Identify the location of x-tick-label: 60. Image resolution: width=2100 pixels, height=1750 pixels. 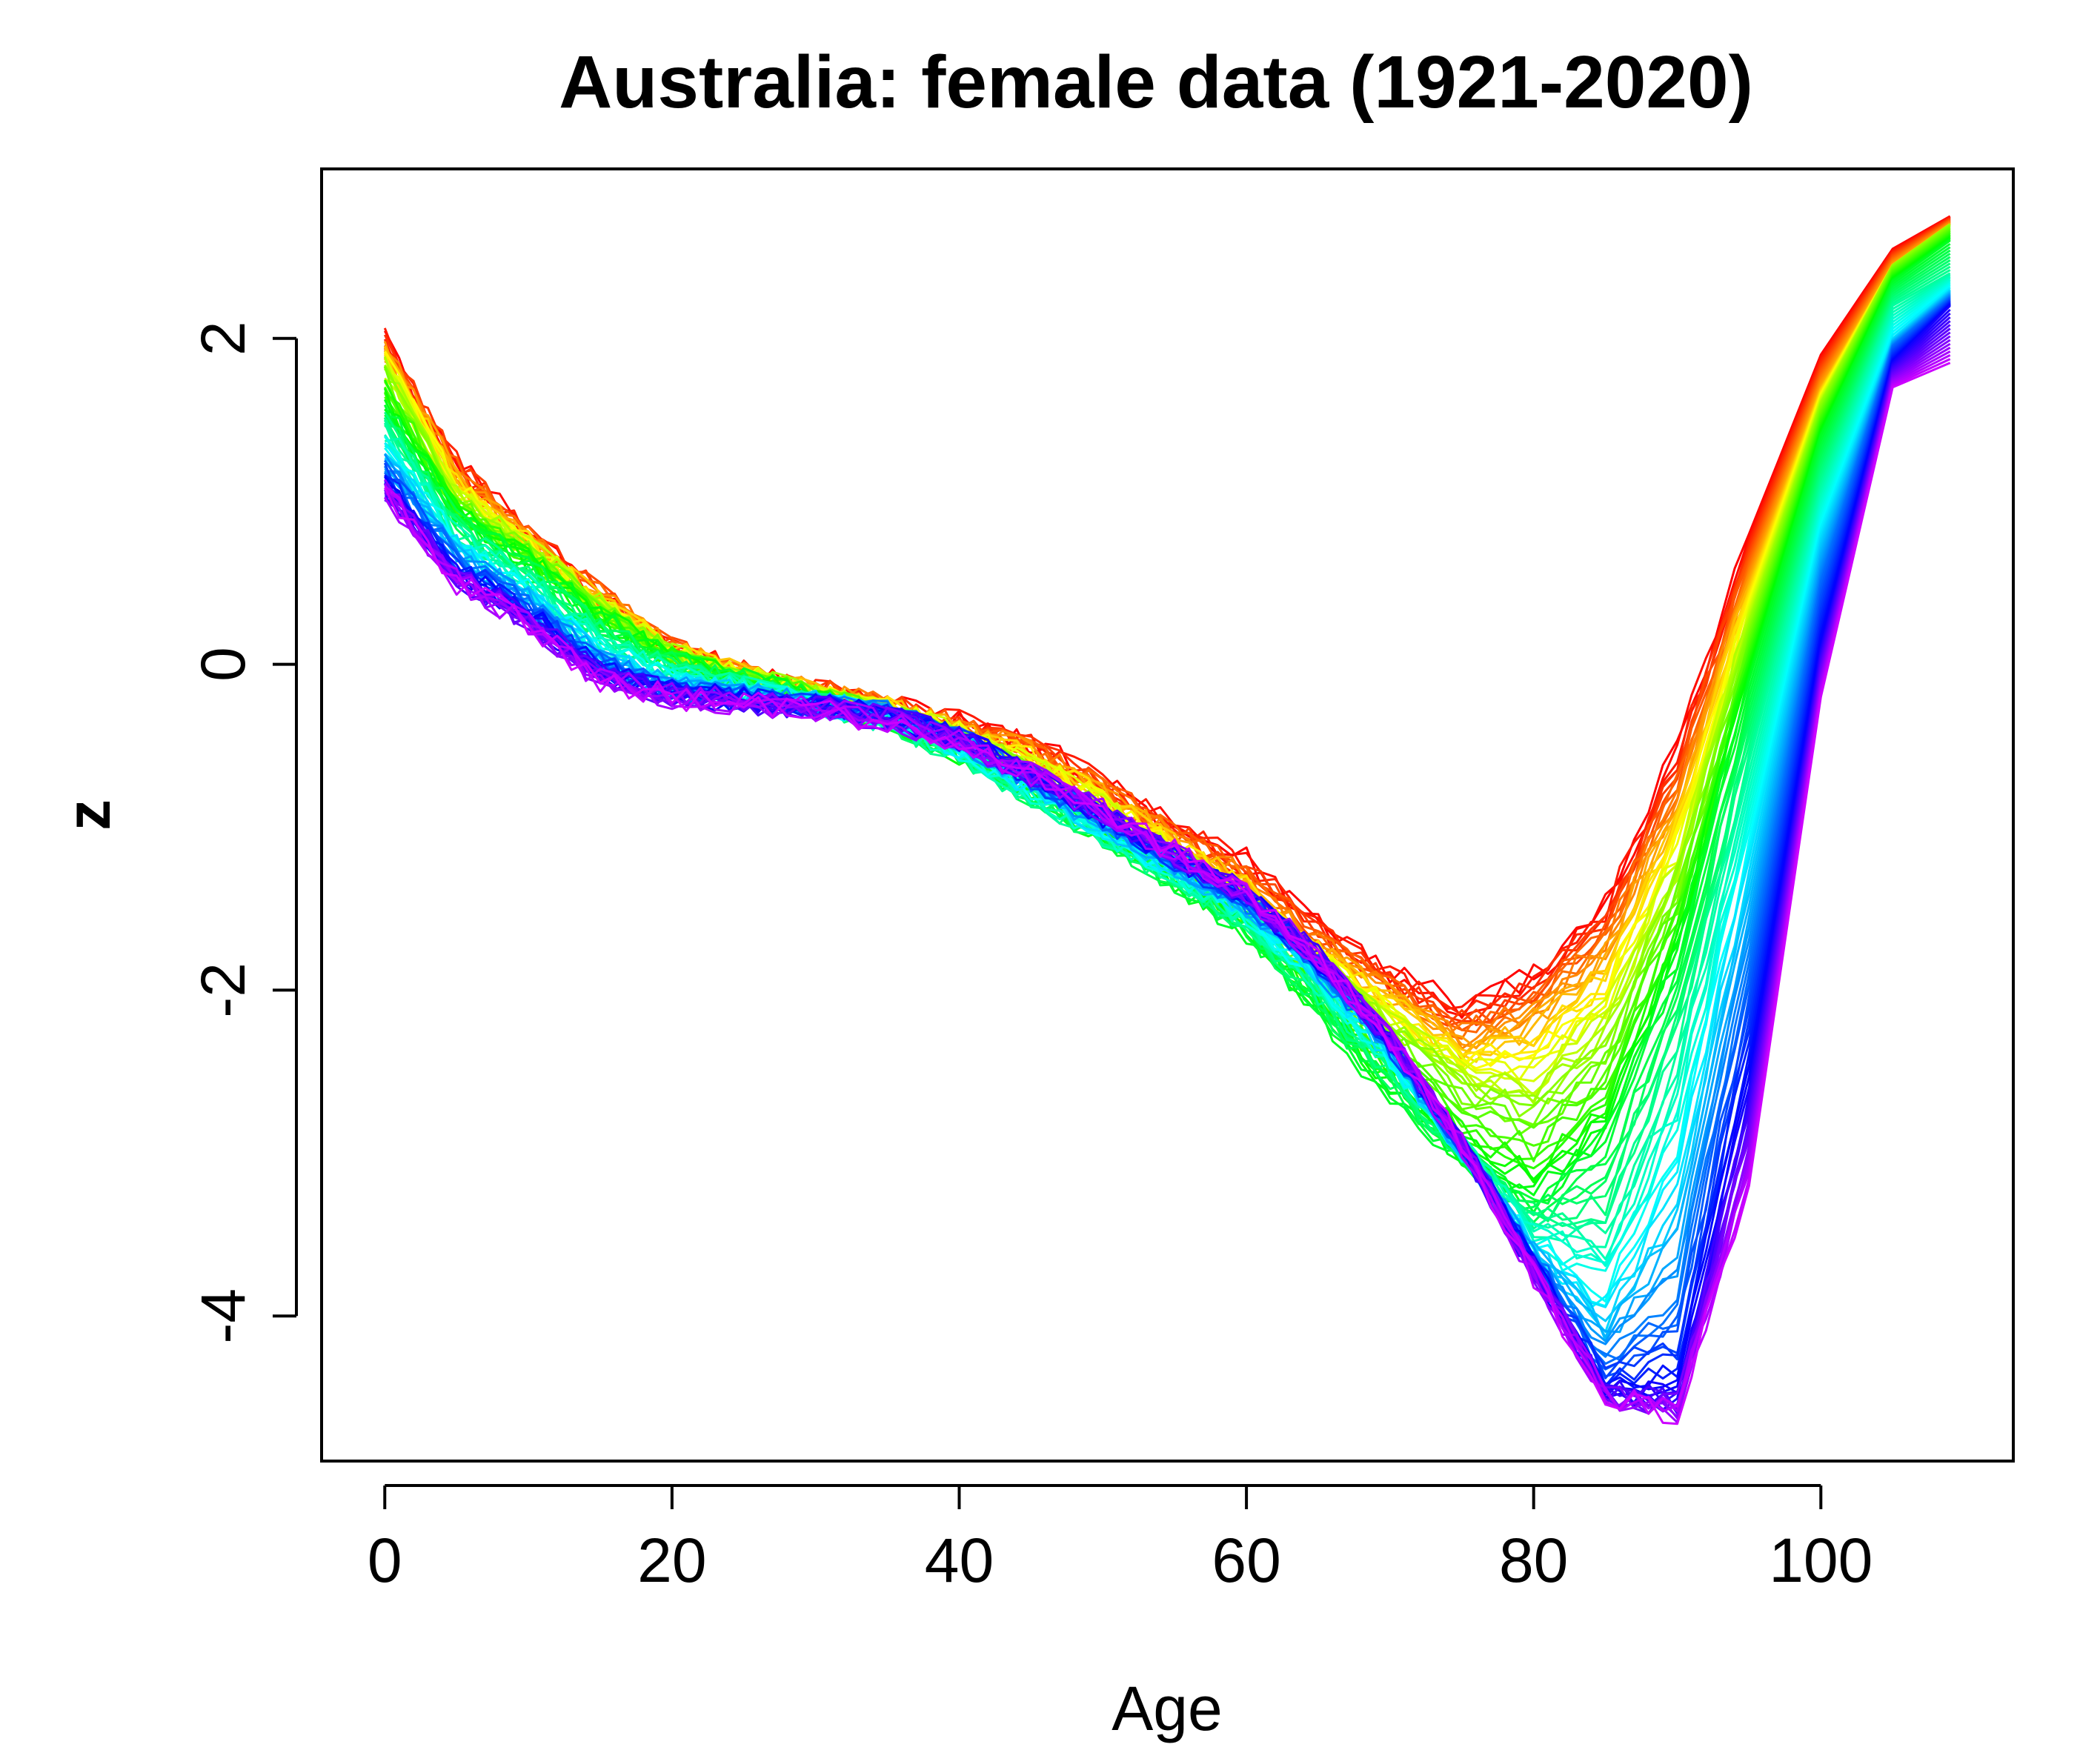
(1246, 1561).